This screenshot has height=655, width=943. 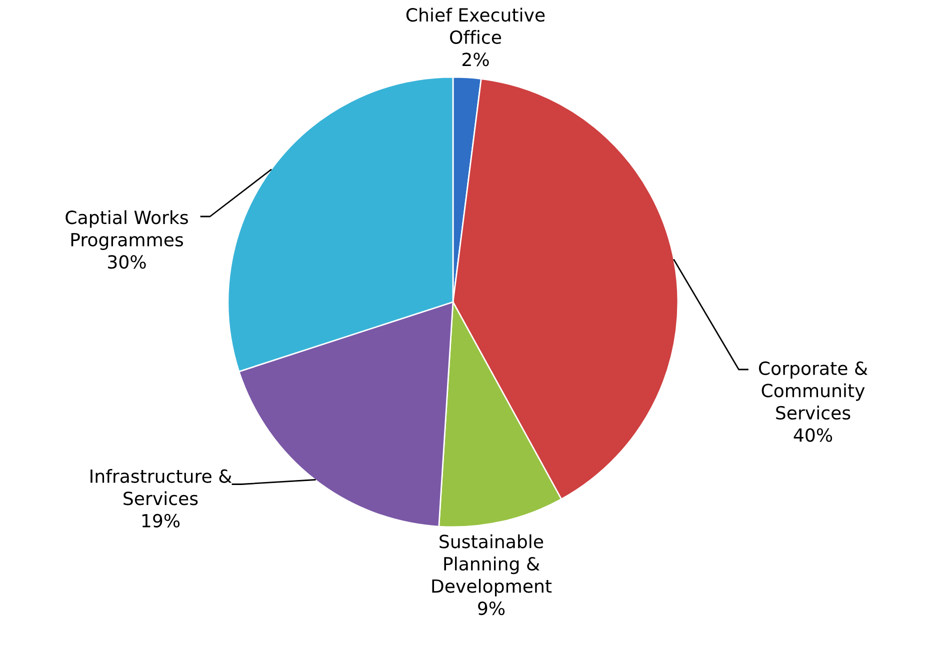 I want to click on data-label: 19%, so click(x=161, y=521).